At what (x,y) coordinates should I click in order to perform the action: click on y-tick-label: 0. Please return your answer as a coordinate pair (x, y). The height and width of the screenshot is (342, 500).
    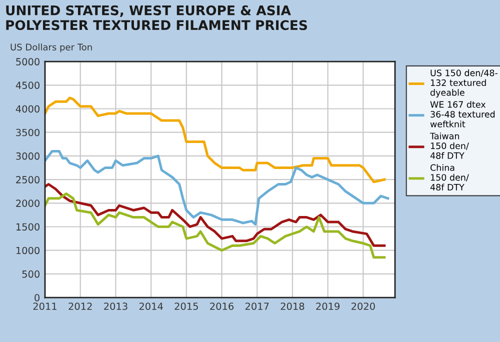
    Looking at the image, I should click on (37, 298).